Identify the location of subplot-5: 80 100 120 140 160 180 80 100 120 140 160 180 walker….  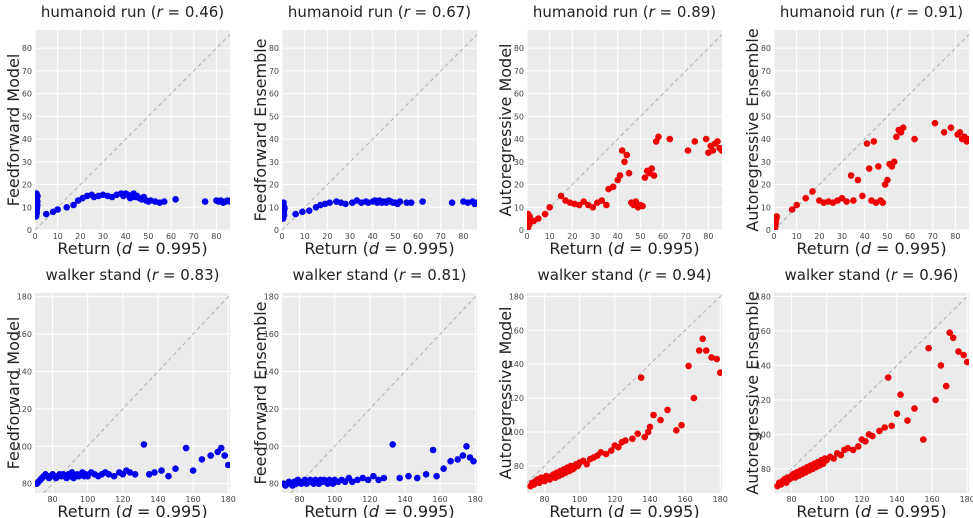
(120, 392).